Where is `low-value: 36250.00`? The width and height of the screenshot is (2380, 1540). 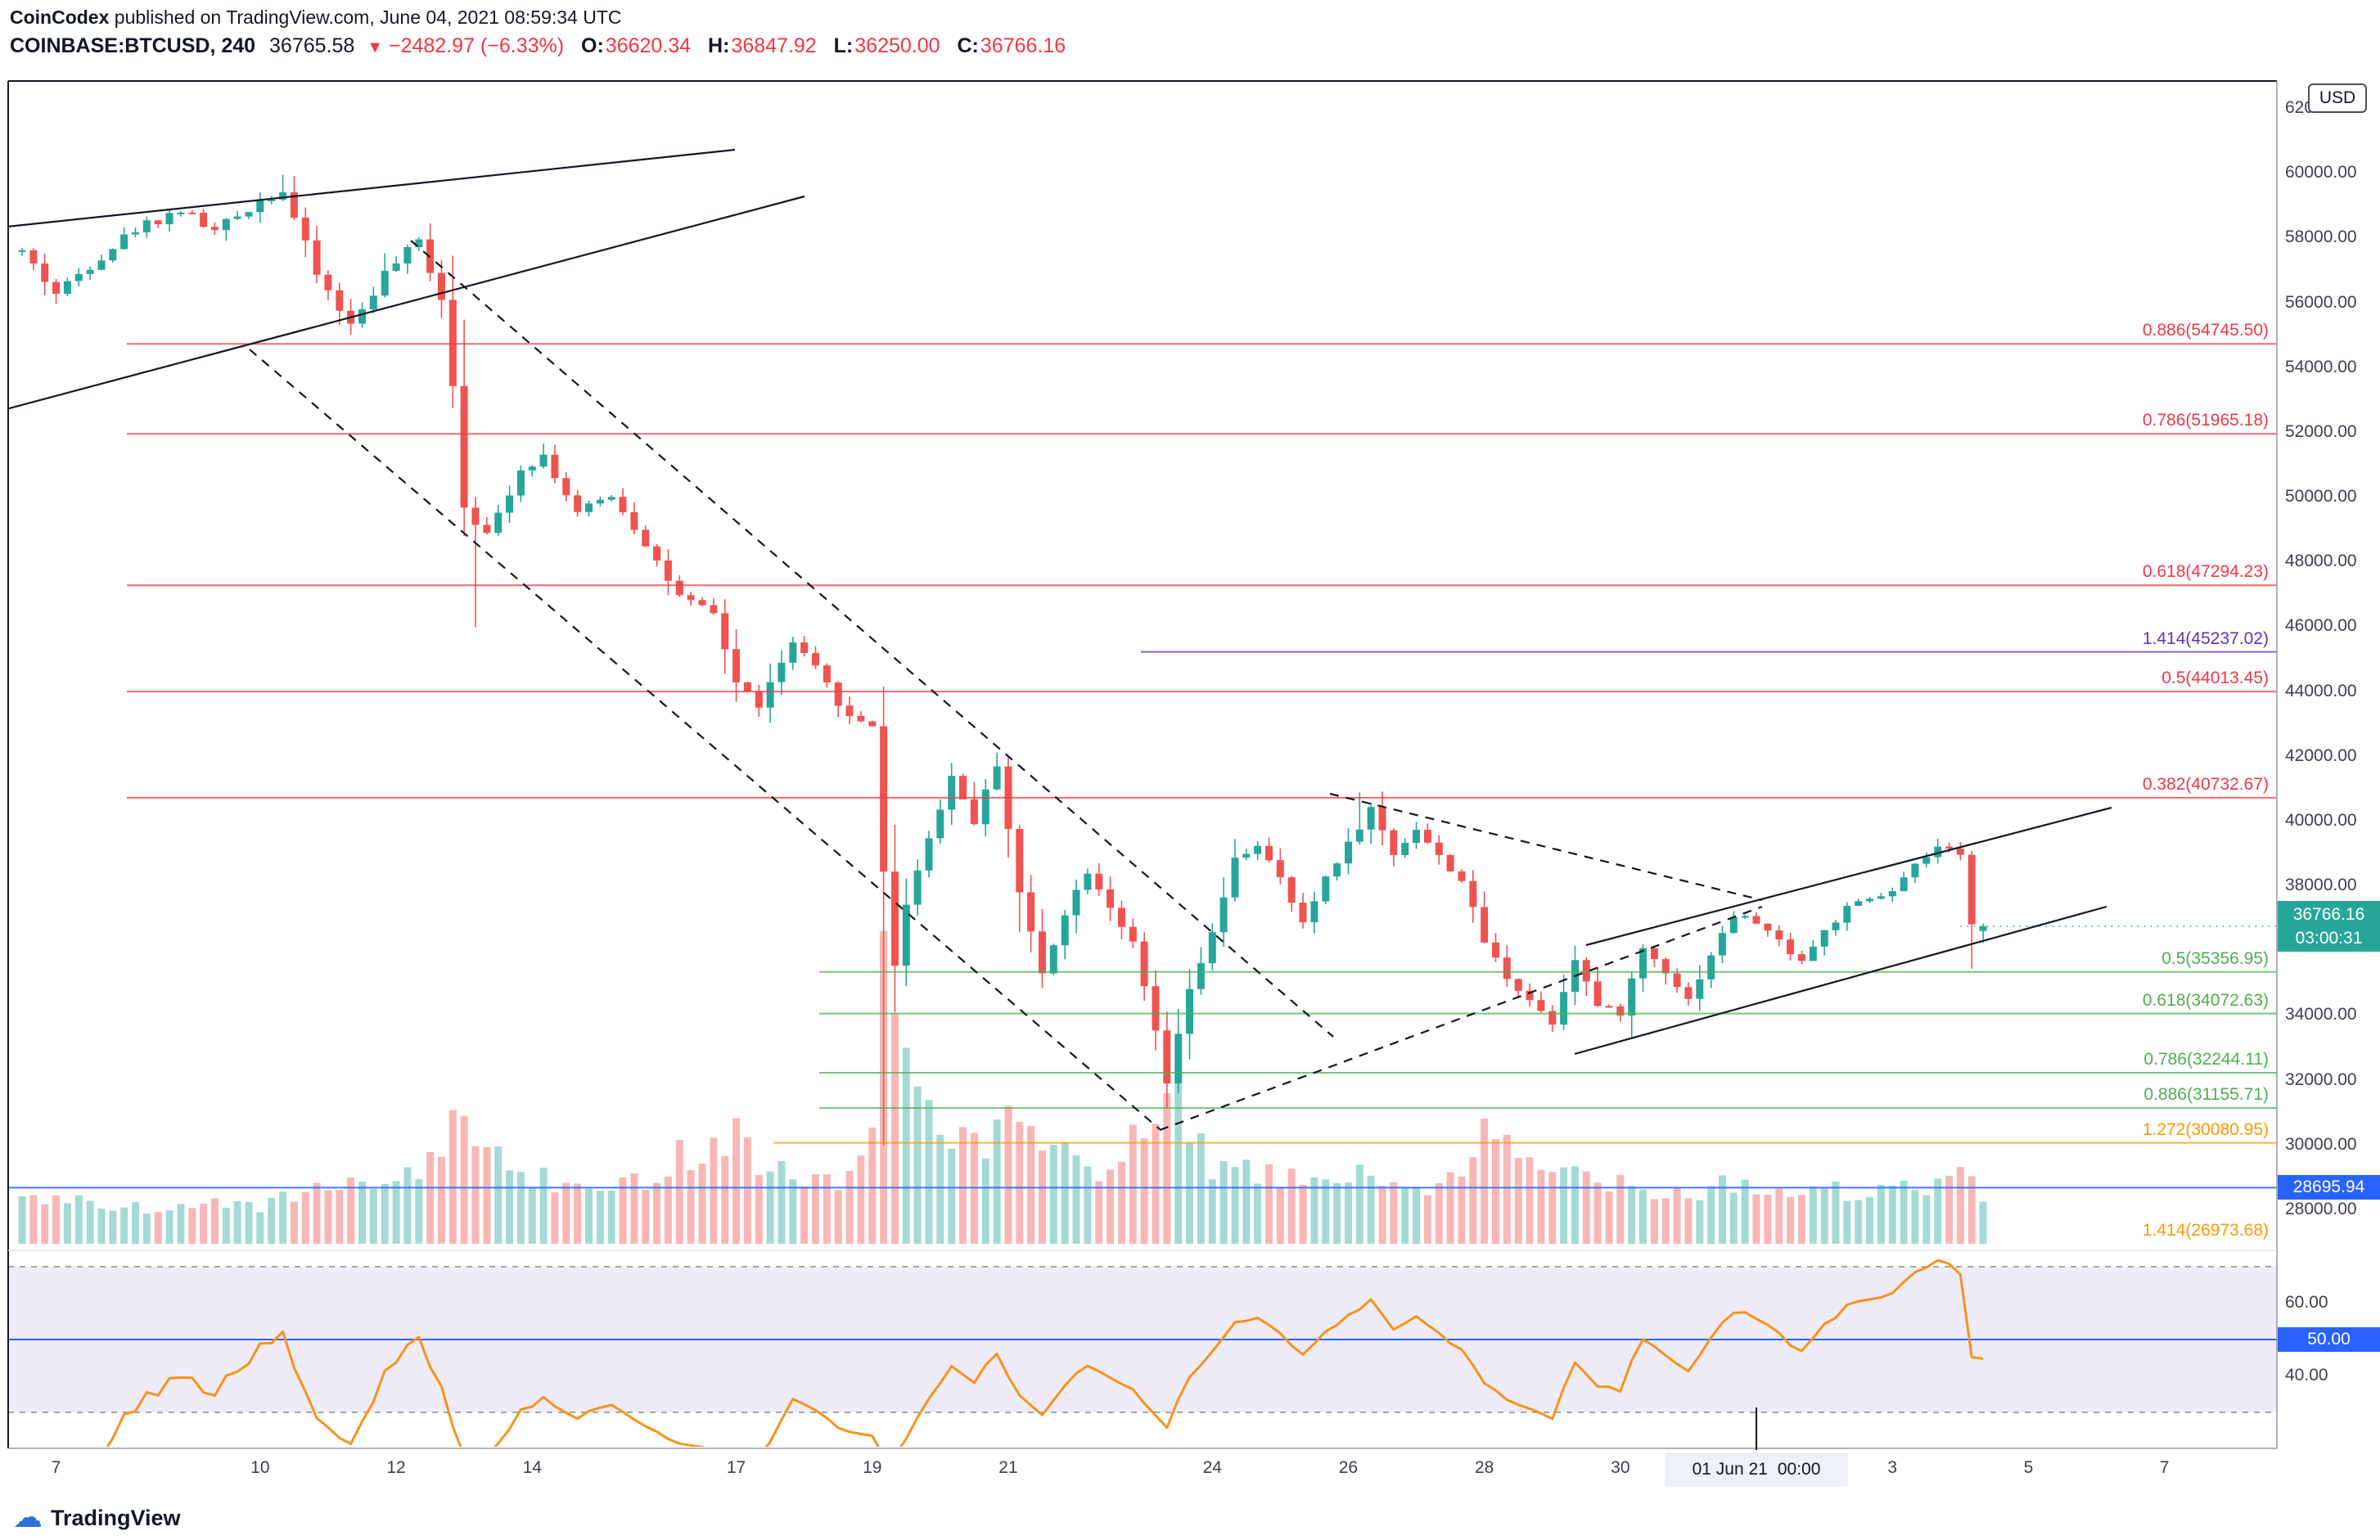 low-value: 36250.00 is located at coordinates (897, 45).